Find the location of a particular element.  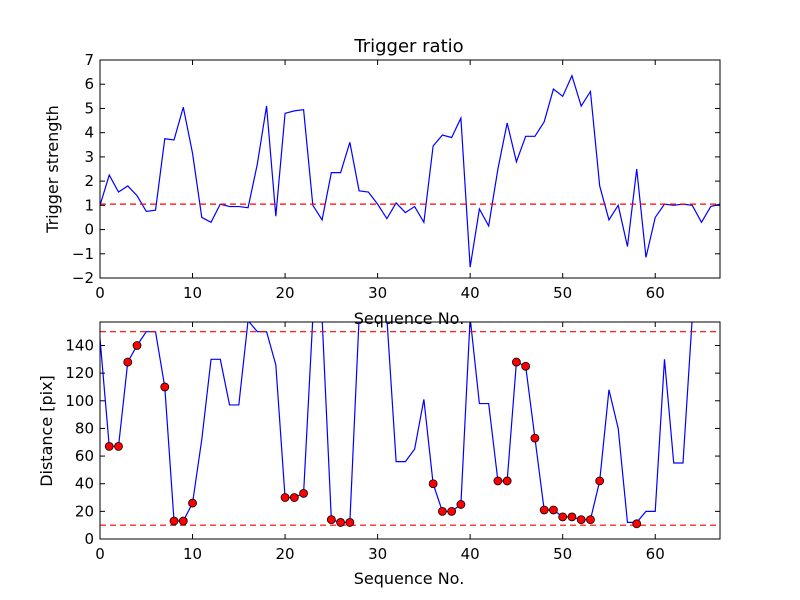

top-x-tick-label: 10 is located at coordinates (192, 293).